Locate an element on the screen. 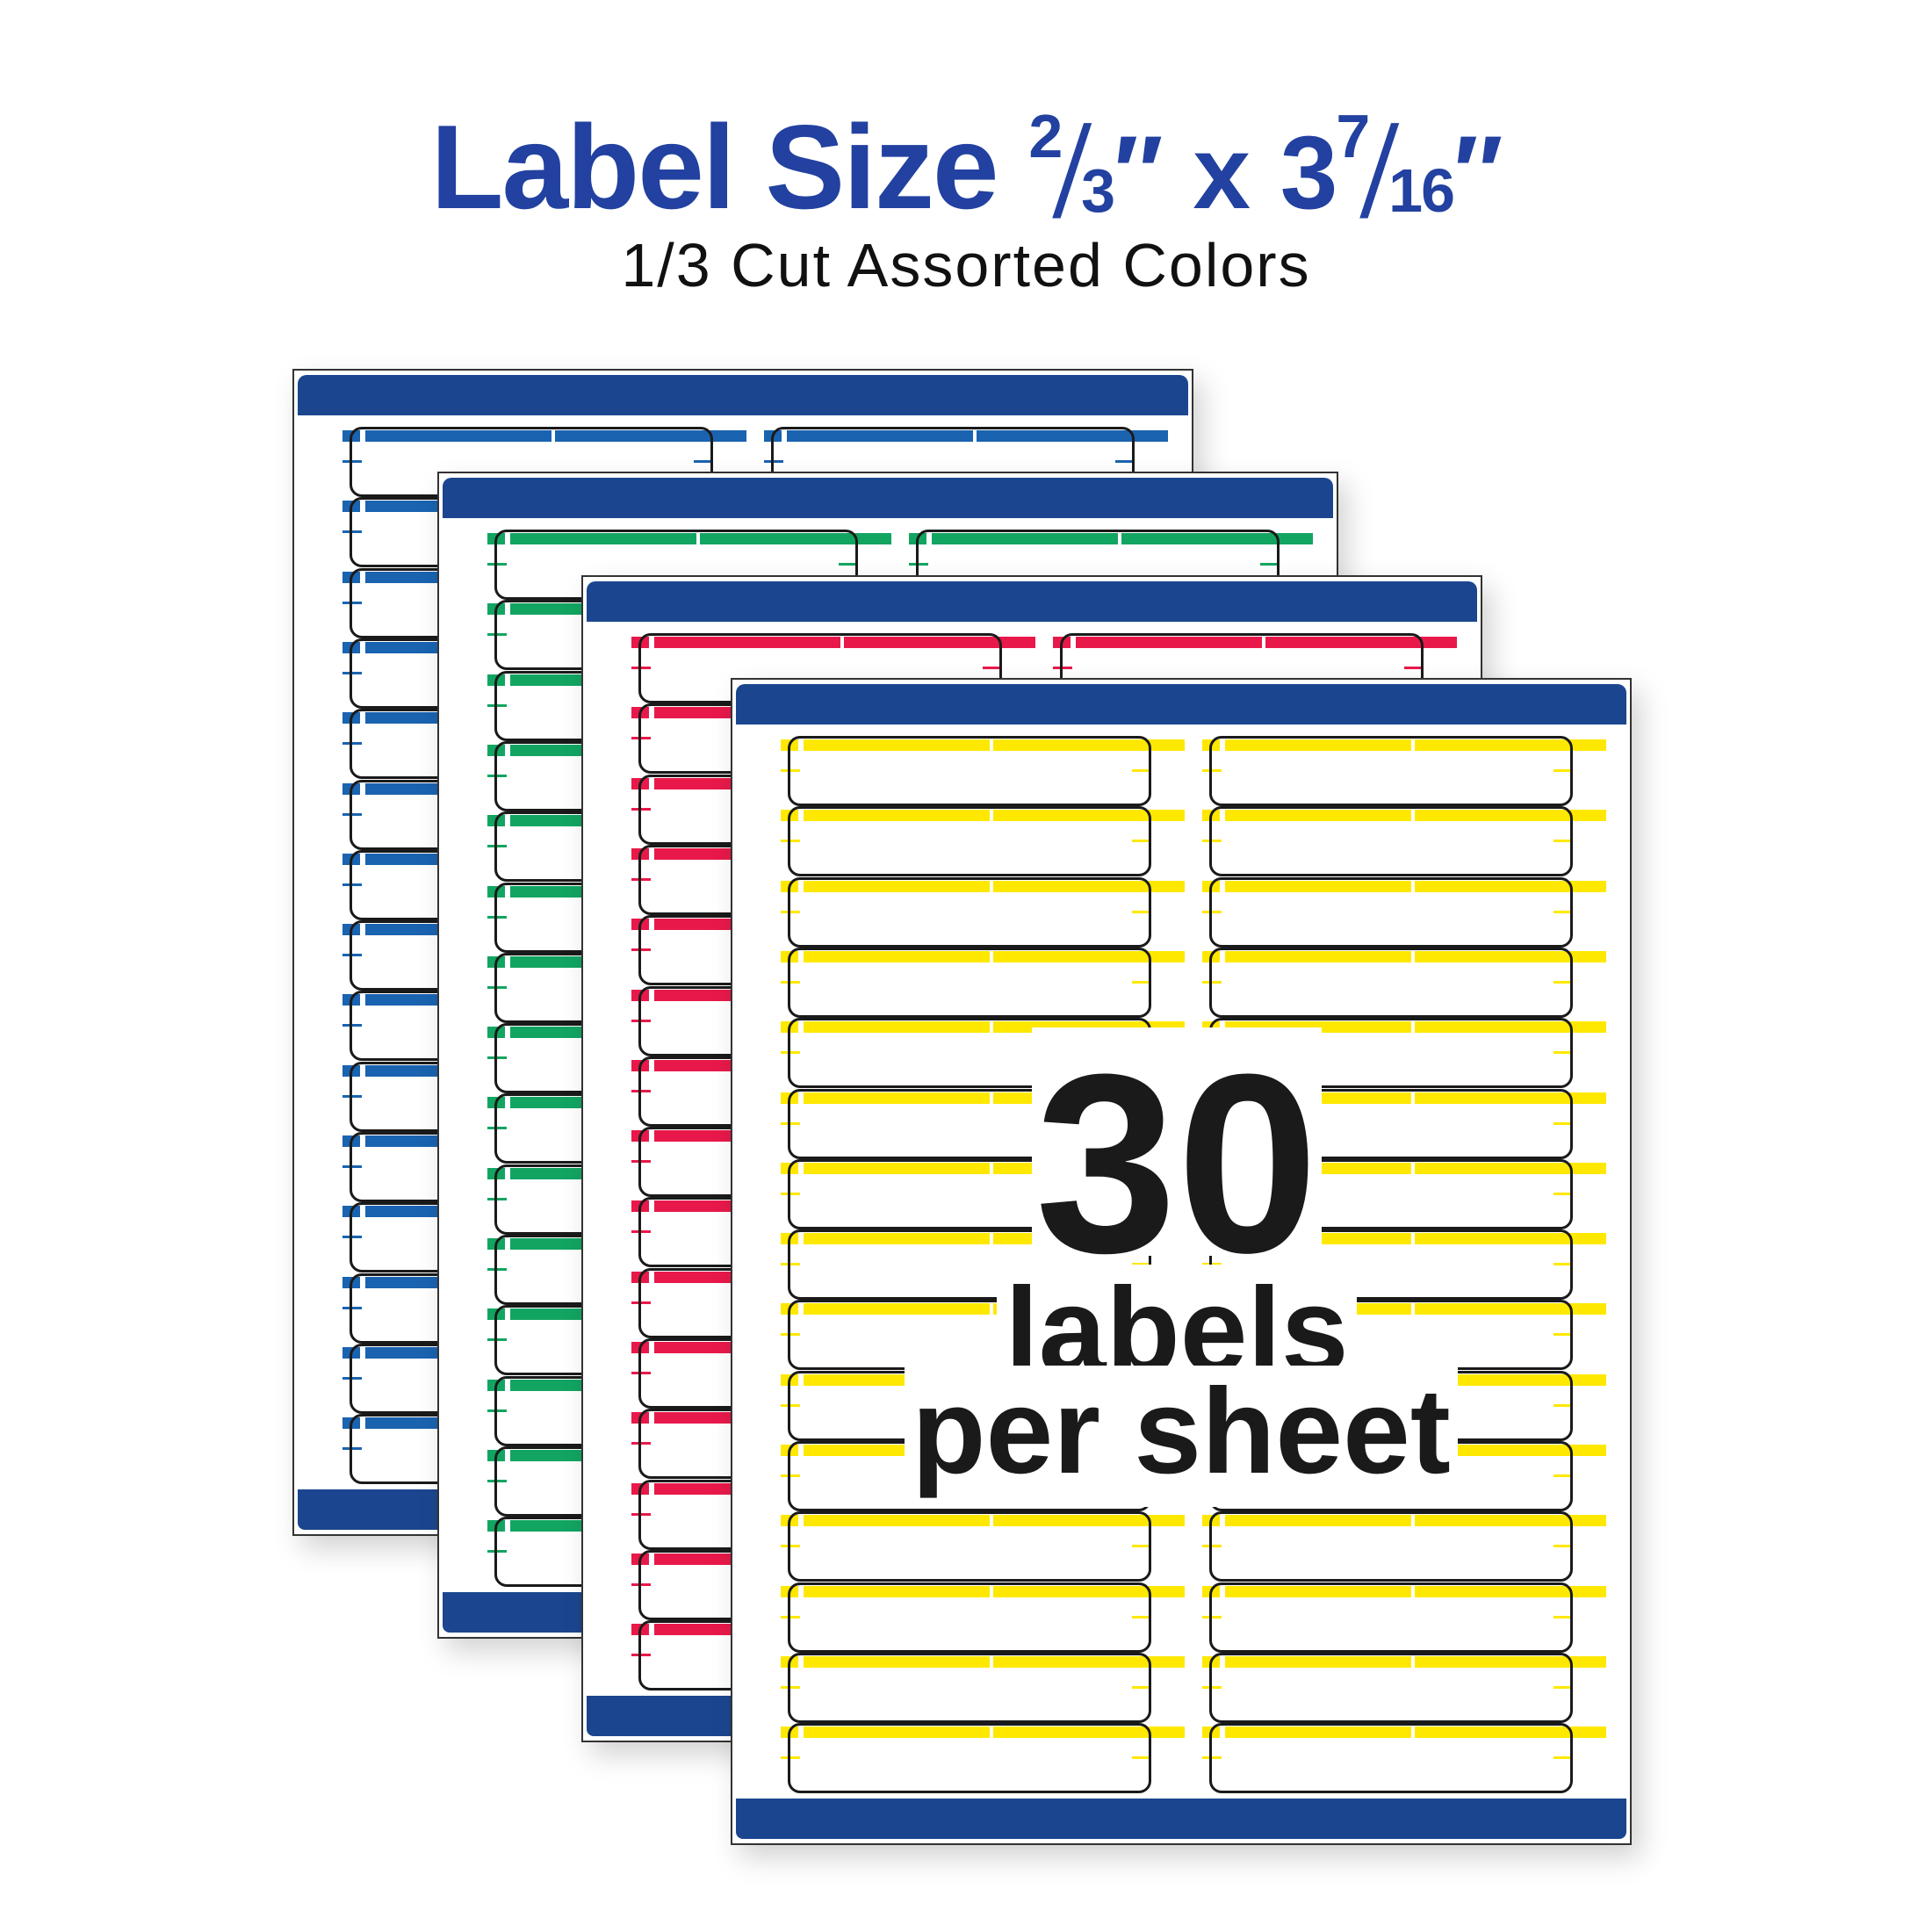 This screenshot has height=1932, width=1932. title-text: Label Size is located at coordinates (714, 167).